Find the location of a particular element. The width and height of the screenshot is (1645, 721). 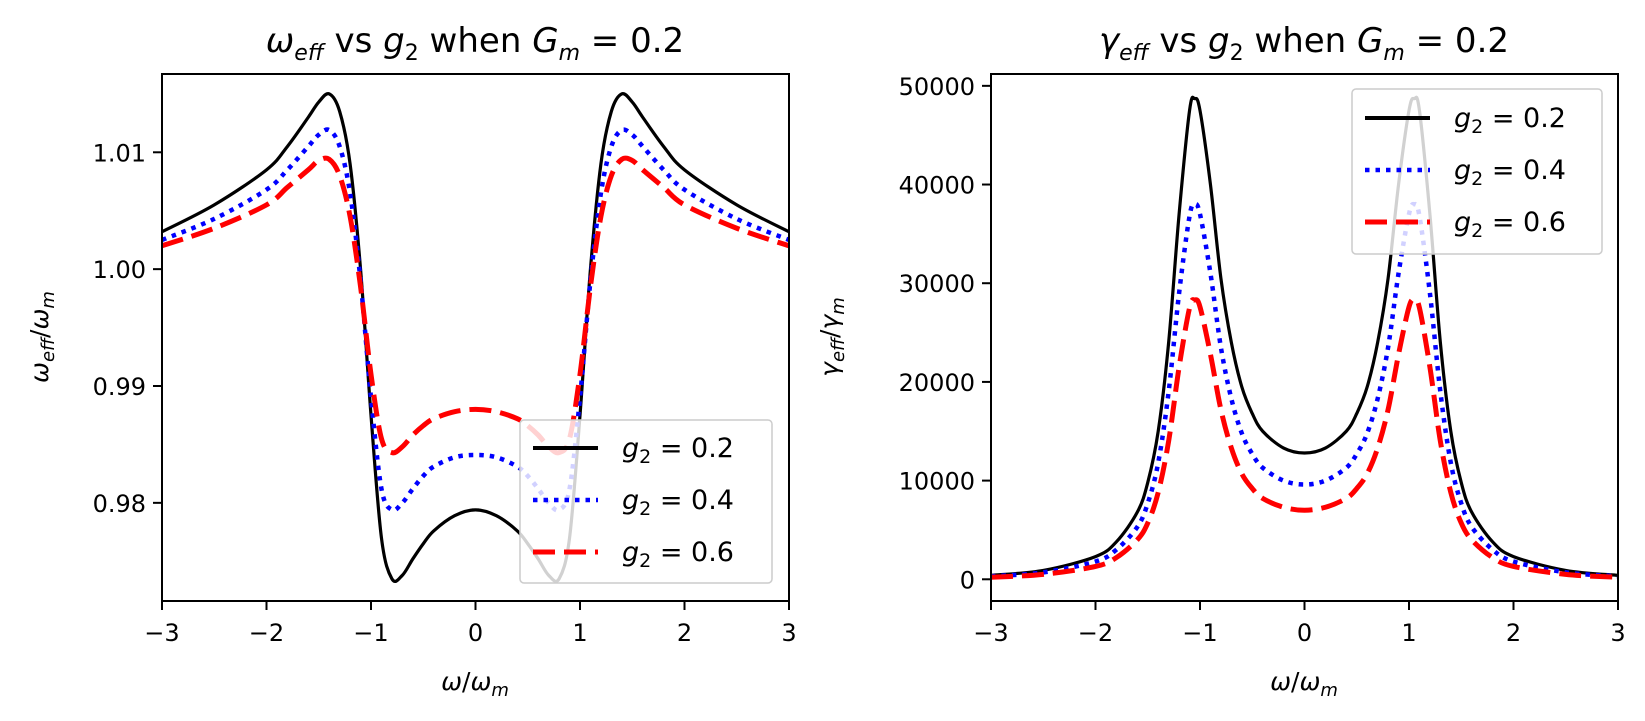

left-legend-label-g02: g2 = 0.2 is located at coordinates (678, 450).